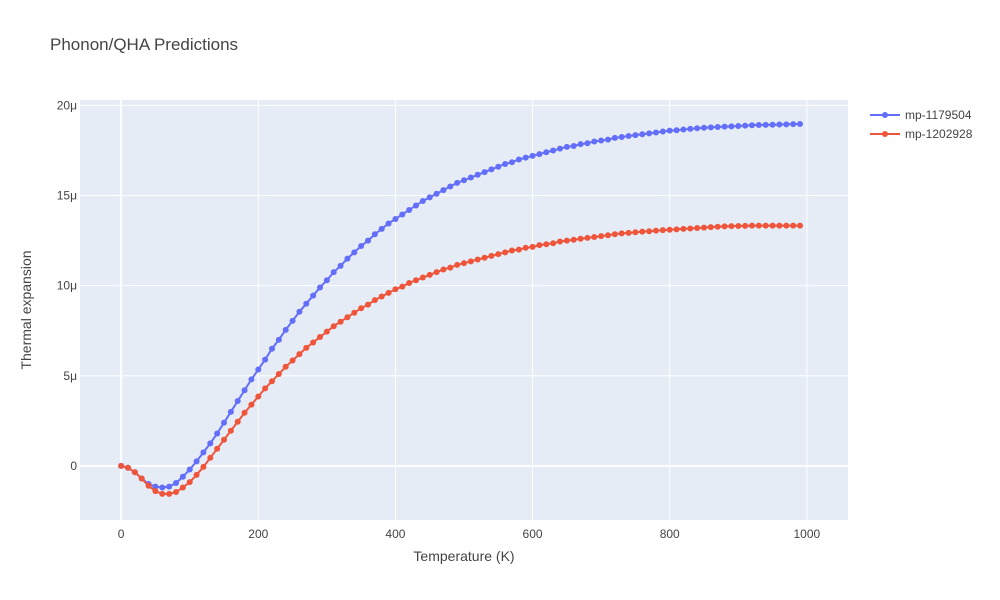 The width and height of the screenshot is (1000, 600). Describe the element at coordinates (463, 556) in the screenshot. I see `x-axis-title: Temperature (K)` at that location.